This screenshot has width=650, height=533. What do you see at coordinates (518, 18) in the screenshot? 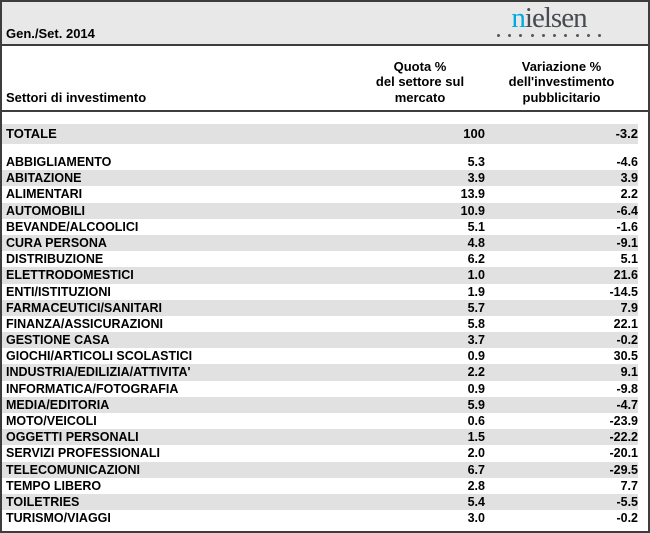
I see `nielsen-logo-letter-n: n` at bounding box center [518, 18].